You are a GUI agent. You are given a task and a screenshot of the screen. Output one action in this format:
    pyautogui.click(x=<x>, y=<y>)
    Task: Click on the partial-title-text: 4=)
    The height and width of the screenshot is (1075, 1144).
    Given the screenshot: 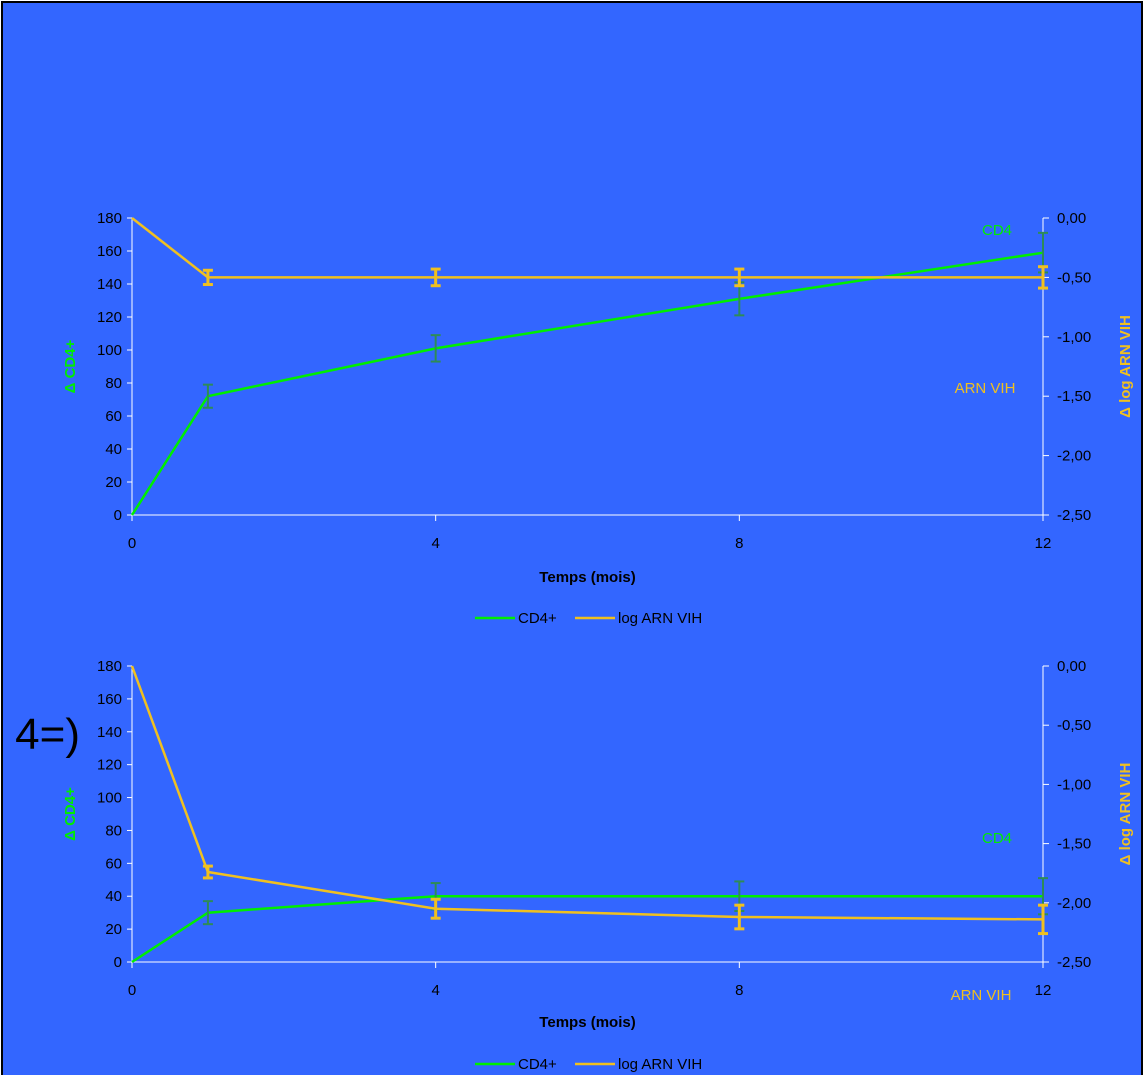 What is the action you would take?
    pyautogui.click(x=47, y=734)
    